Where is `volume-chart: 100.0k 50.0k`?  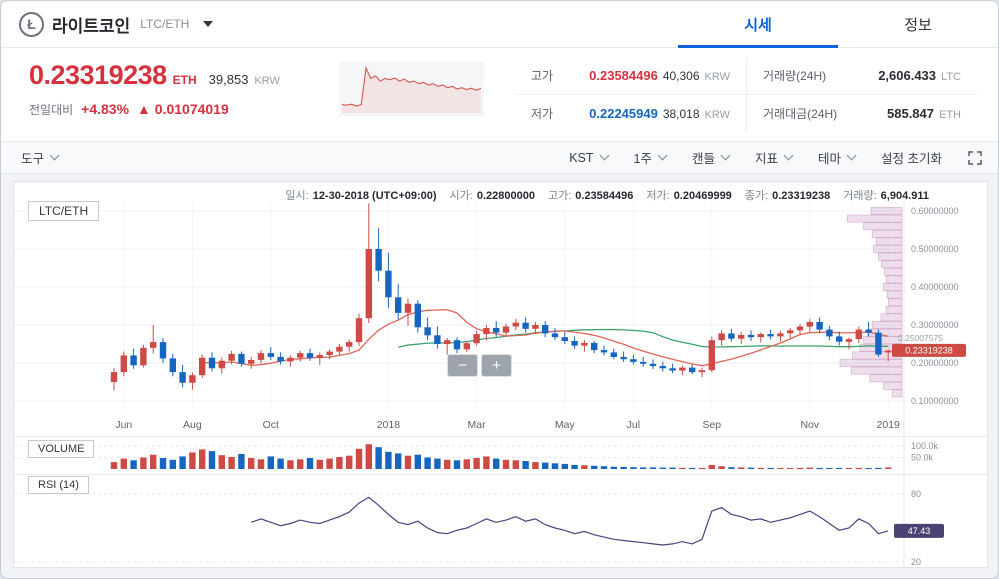
volume-chart: 100.0k 50.0k is located at coordinates (501, 455).